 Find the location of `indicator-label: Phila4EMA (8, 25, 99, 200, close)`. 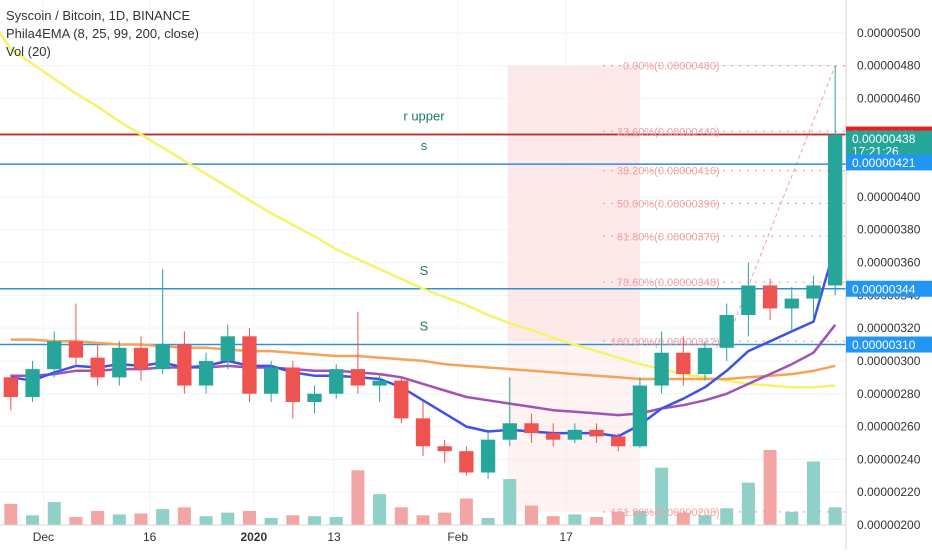

indicator-label: Phila4EMA (8, 25, 99, 200, close) is located at coordinates (102, 33).